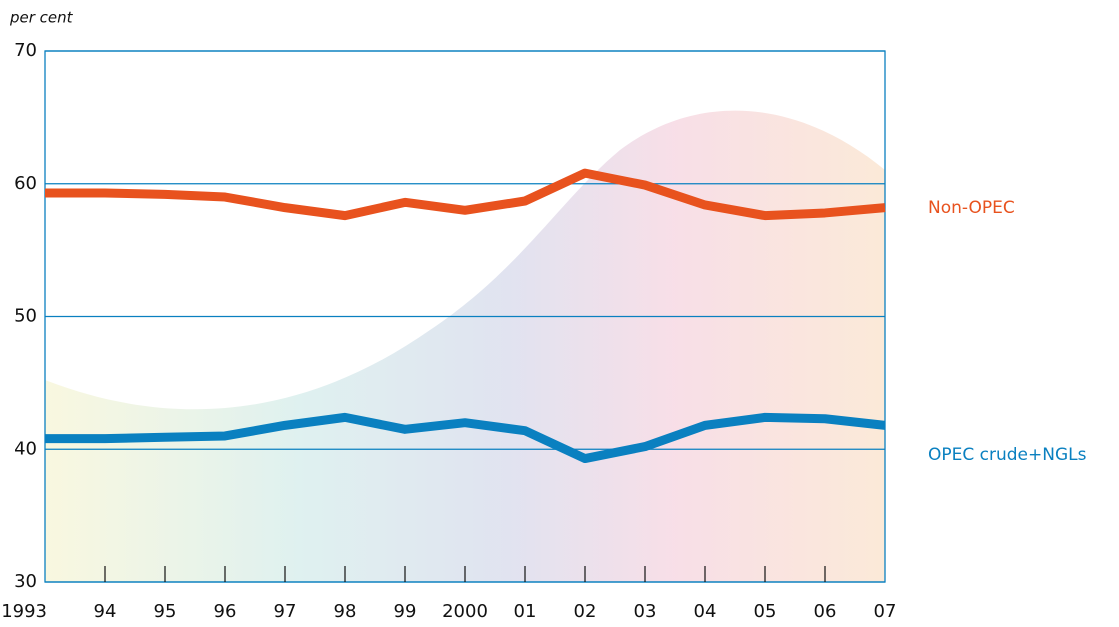  What do you see at coordinates (25, 183) in the screenshot?
I see `y-tick-label: 60` at bounding box center [25, 183].